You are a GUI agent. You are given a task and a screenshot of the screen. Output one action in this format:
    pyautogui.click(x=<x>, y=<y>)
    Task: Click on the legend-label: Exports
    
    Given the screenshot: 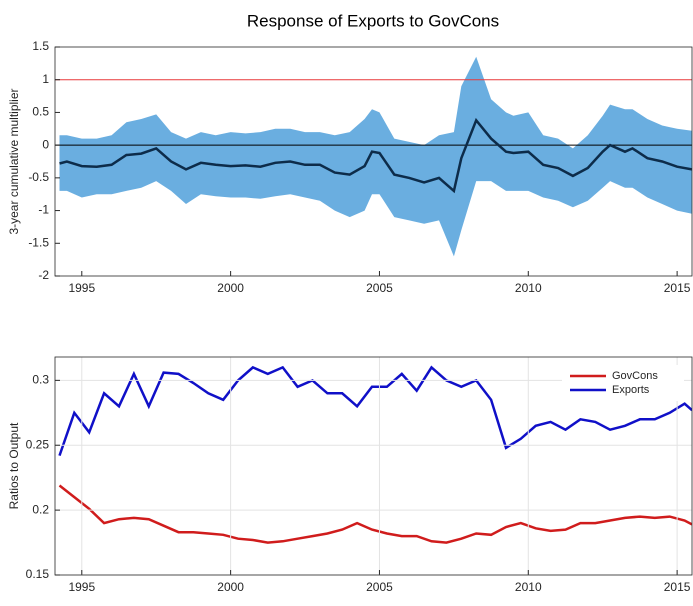 What is the action you would take?
    pyautogui.click(x=631, y=390)
    